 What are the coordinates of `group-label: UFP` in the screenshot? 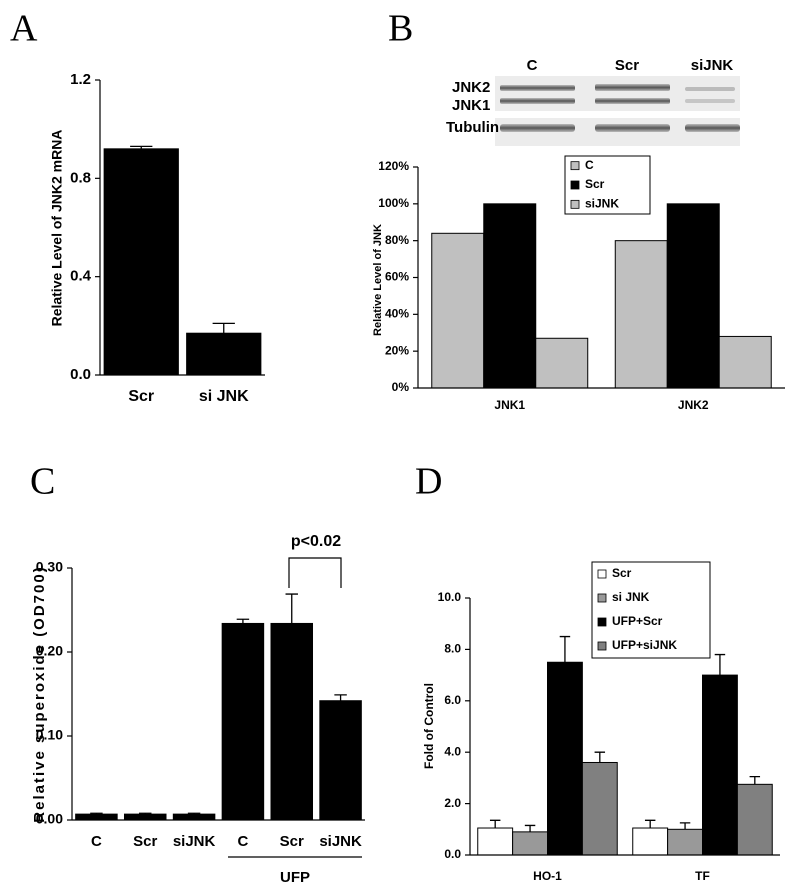 It's located at (295, 877).